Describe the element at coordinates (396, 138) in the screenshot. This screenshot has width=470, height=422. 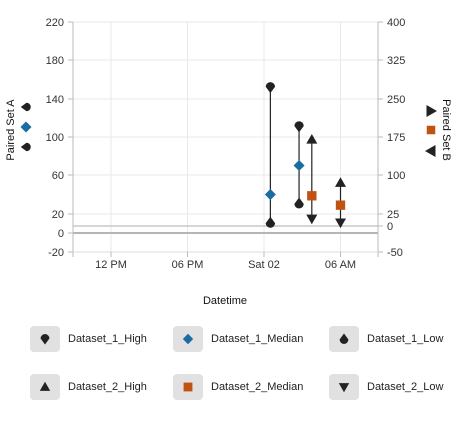
I see `y-right-tick-label: 175` at that location.